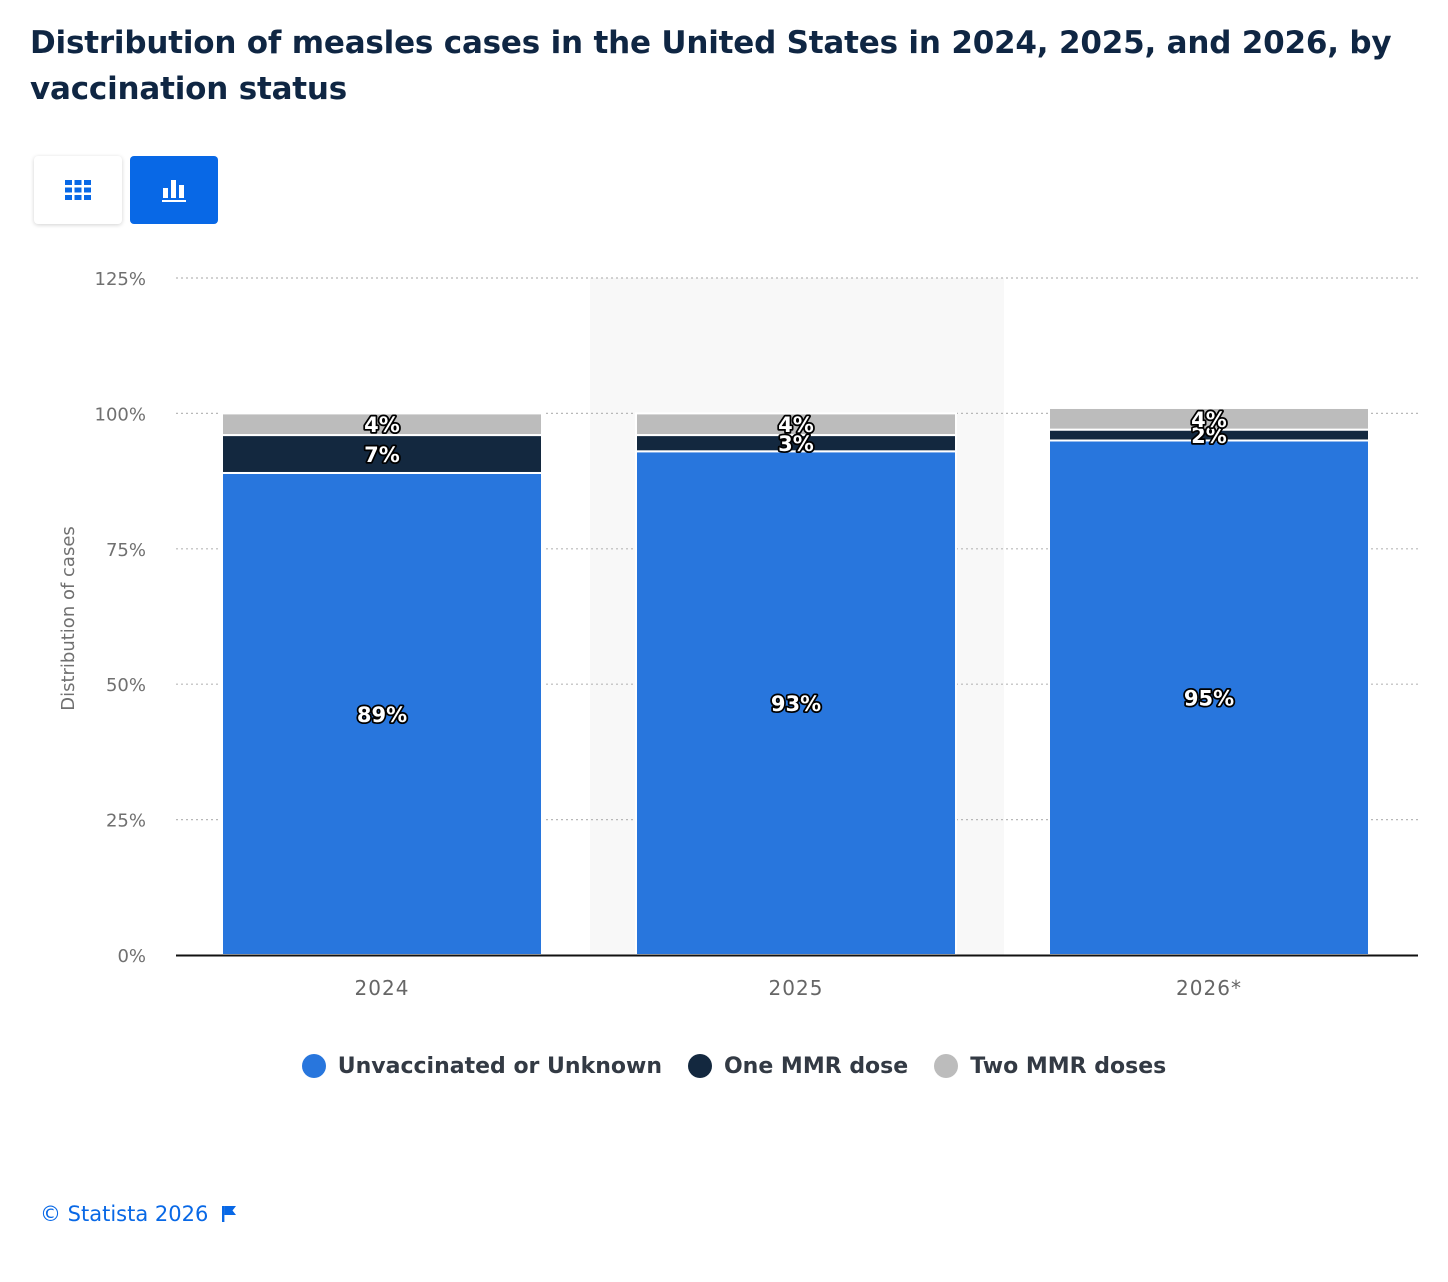 This screenshot has width=1448, height=1282. I want to click on legend-item-two-doses: Two MMR doses, so click(1050, 1066).